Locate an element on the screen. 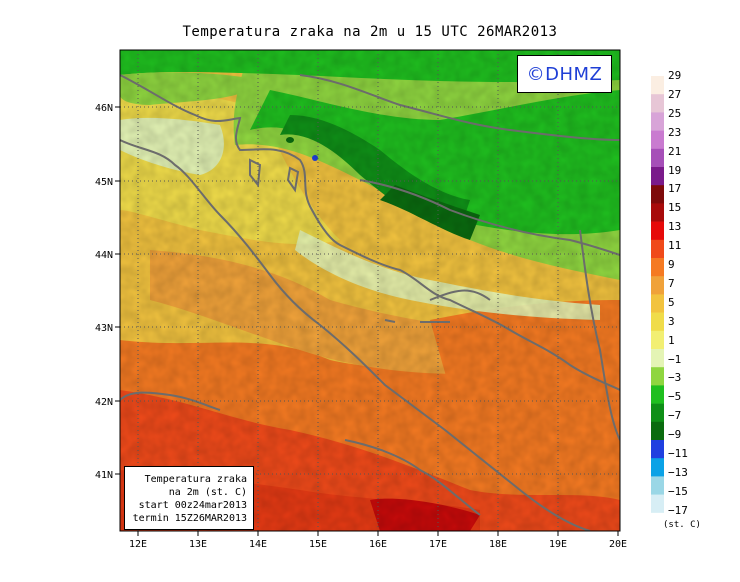  colorbar-label: 25 is located at coordinates (675, 113).